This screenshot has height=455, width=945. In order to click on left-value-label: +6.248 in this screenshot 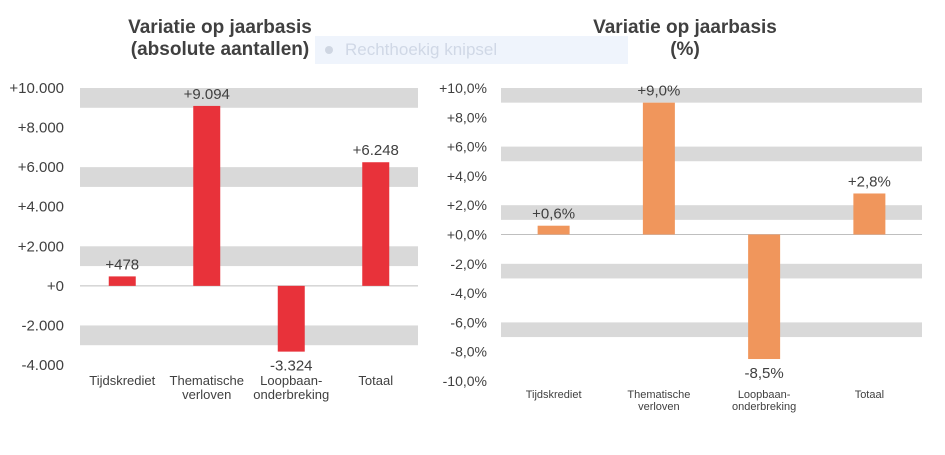, I will do `click(376, 150)`.